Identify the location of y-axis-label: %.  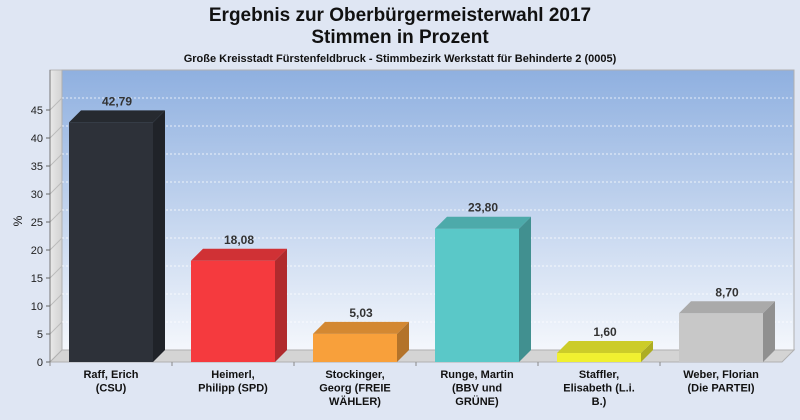
(18, 220).